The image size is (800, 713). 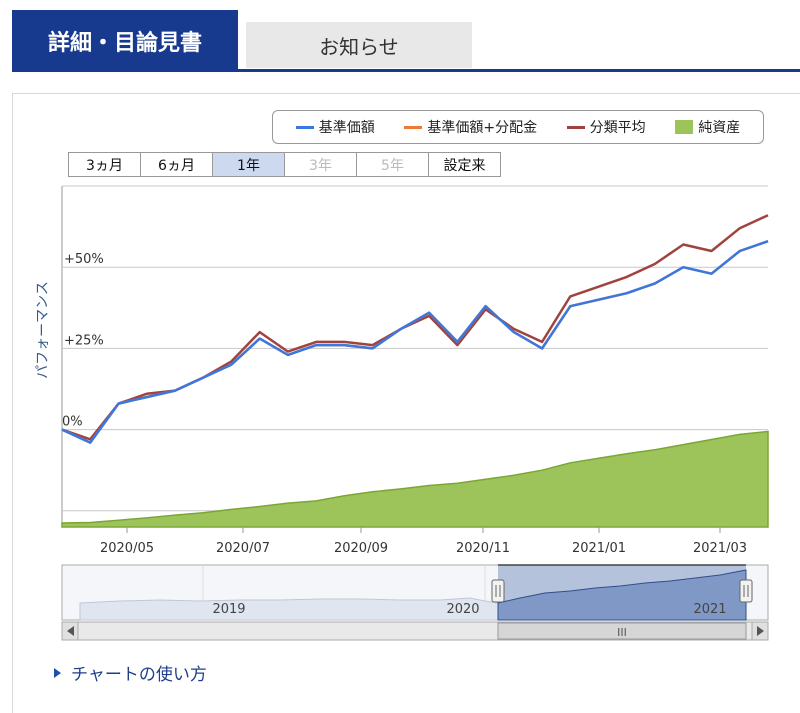 What do you see at coordinates (320, 164) in the screenshot?
I see `range-3y-button: 3年` at bounding box center [320, 164].